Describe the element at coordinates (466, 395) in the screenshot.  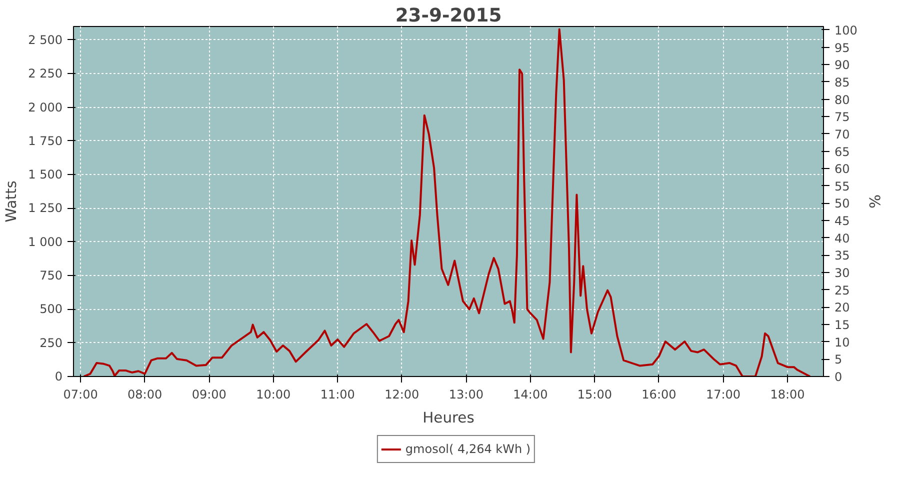
I see `x-tick-label: 13:00` at that location.